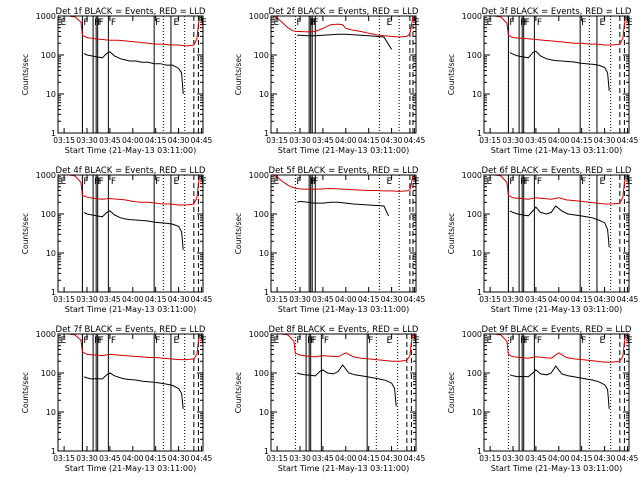 The height and width of the screenshot is (480, 640). What do you see at coordinates (261, 214) in the screenshot?
I see `y-tick-label: 100` at bounding box center [261, 214].